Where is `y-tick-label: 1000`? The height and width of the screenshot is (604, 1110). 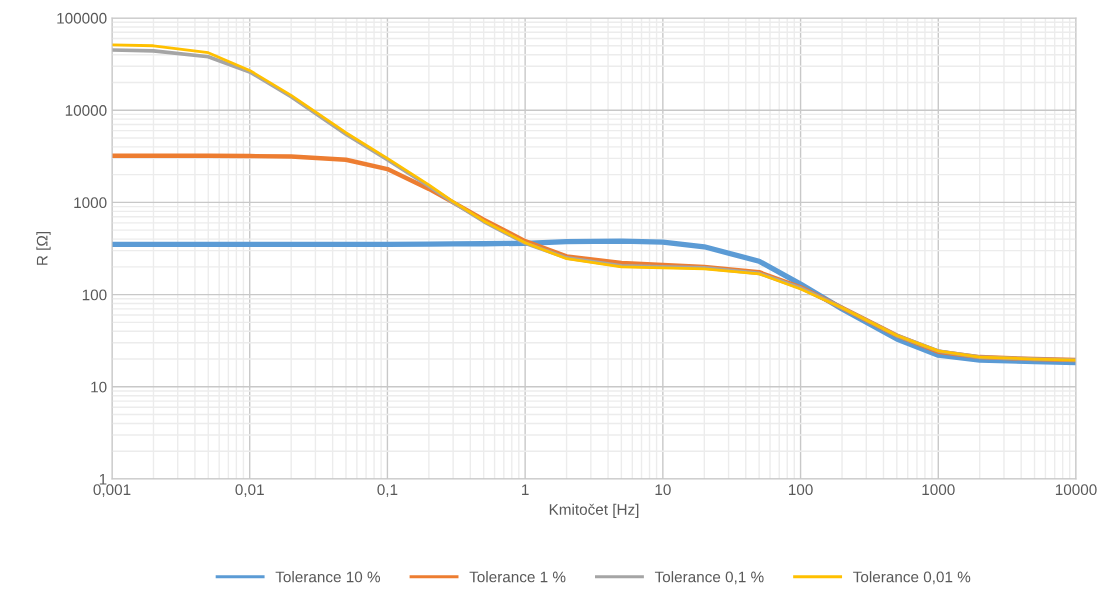 y-tick-label: 1000 is located at coordinates (90, 203).